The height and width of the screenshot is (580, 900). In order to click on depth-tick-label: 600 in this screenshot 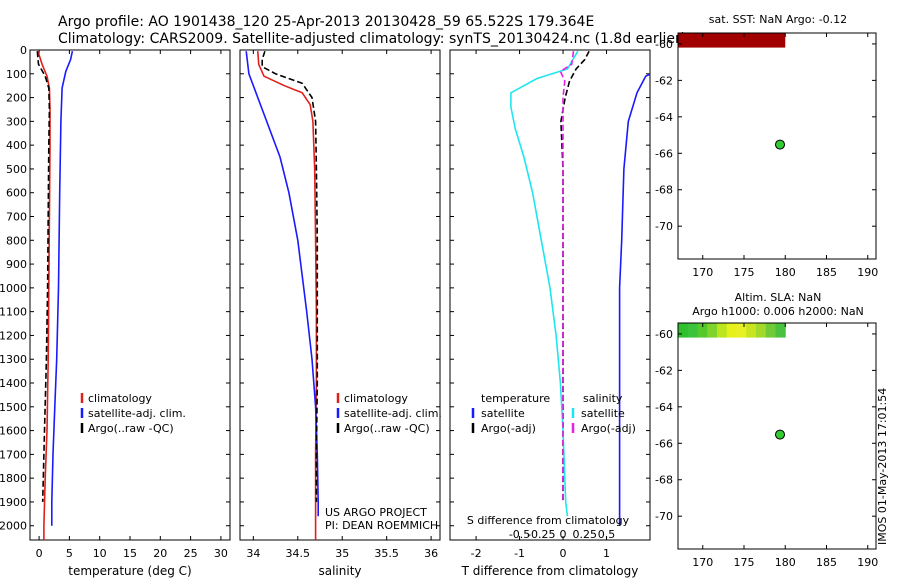, I will do `click(16, 193)`.